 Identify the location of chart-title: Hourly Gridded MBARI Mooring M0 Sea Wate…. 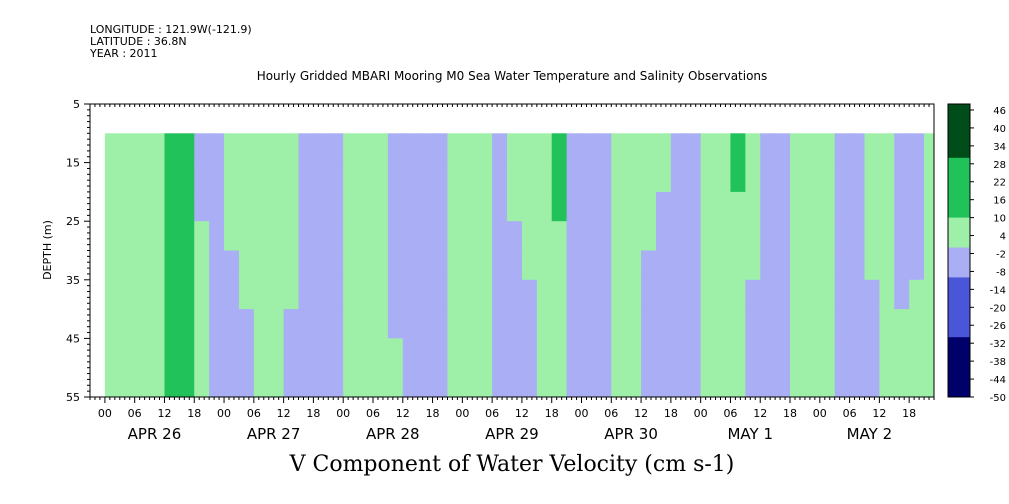
(512, 76).